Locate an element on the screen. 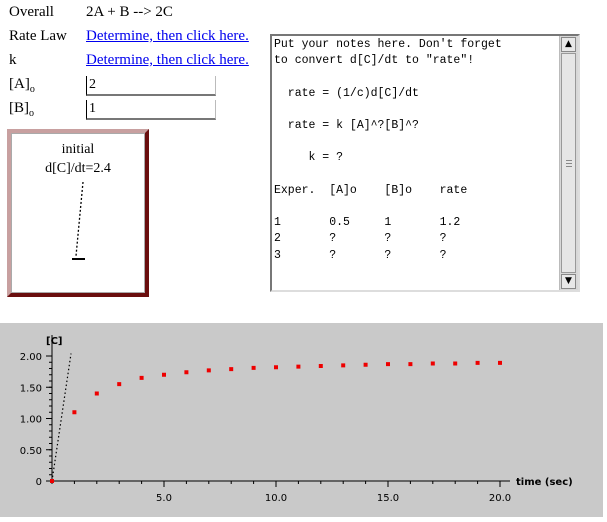 The width and height of the screenshot is (607, 522). rate-law-link: Determine, then click here. is located at coordinates (167, 36).